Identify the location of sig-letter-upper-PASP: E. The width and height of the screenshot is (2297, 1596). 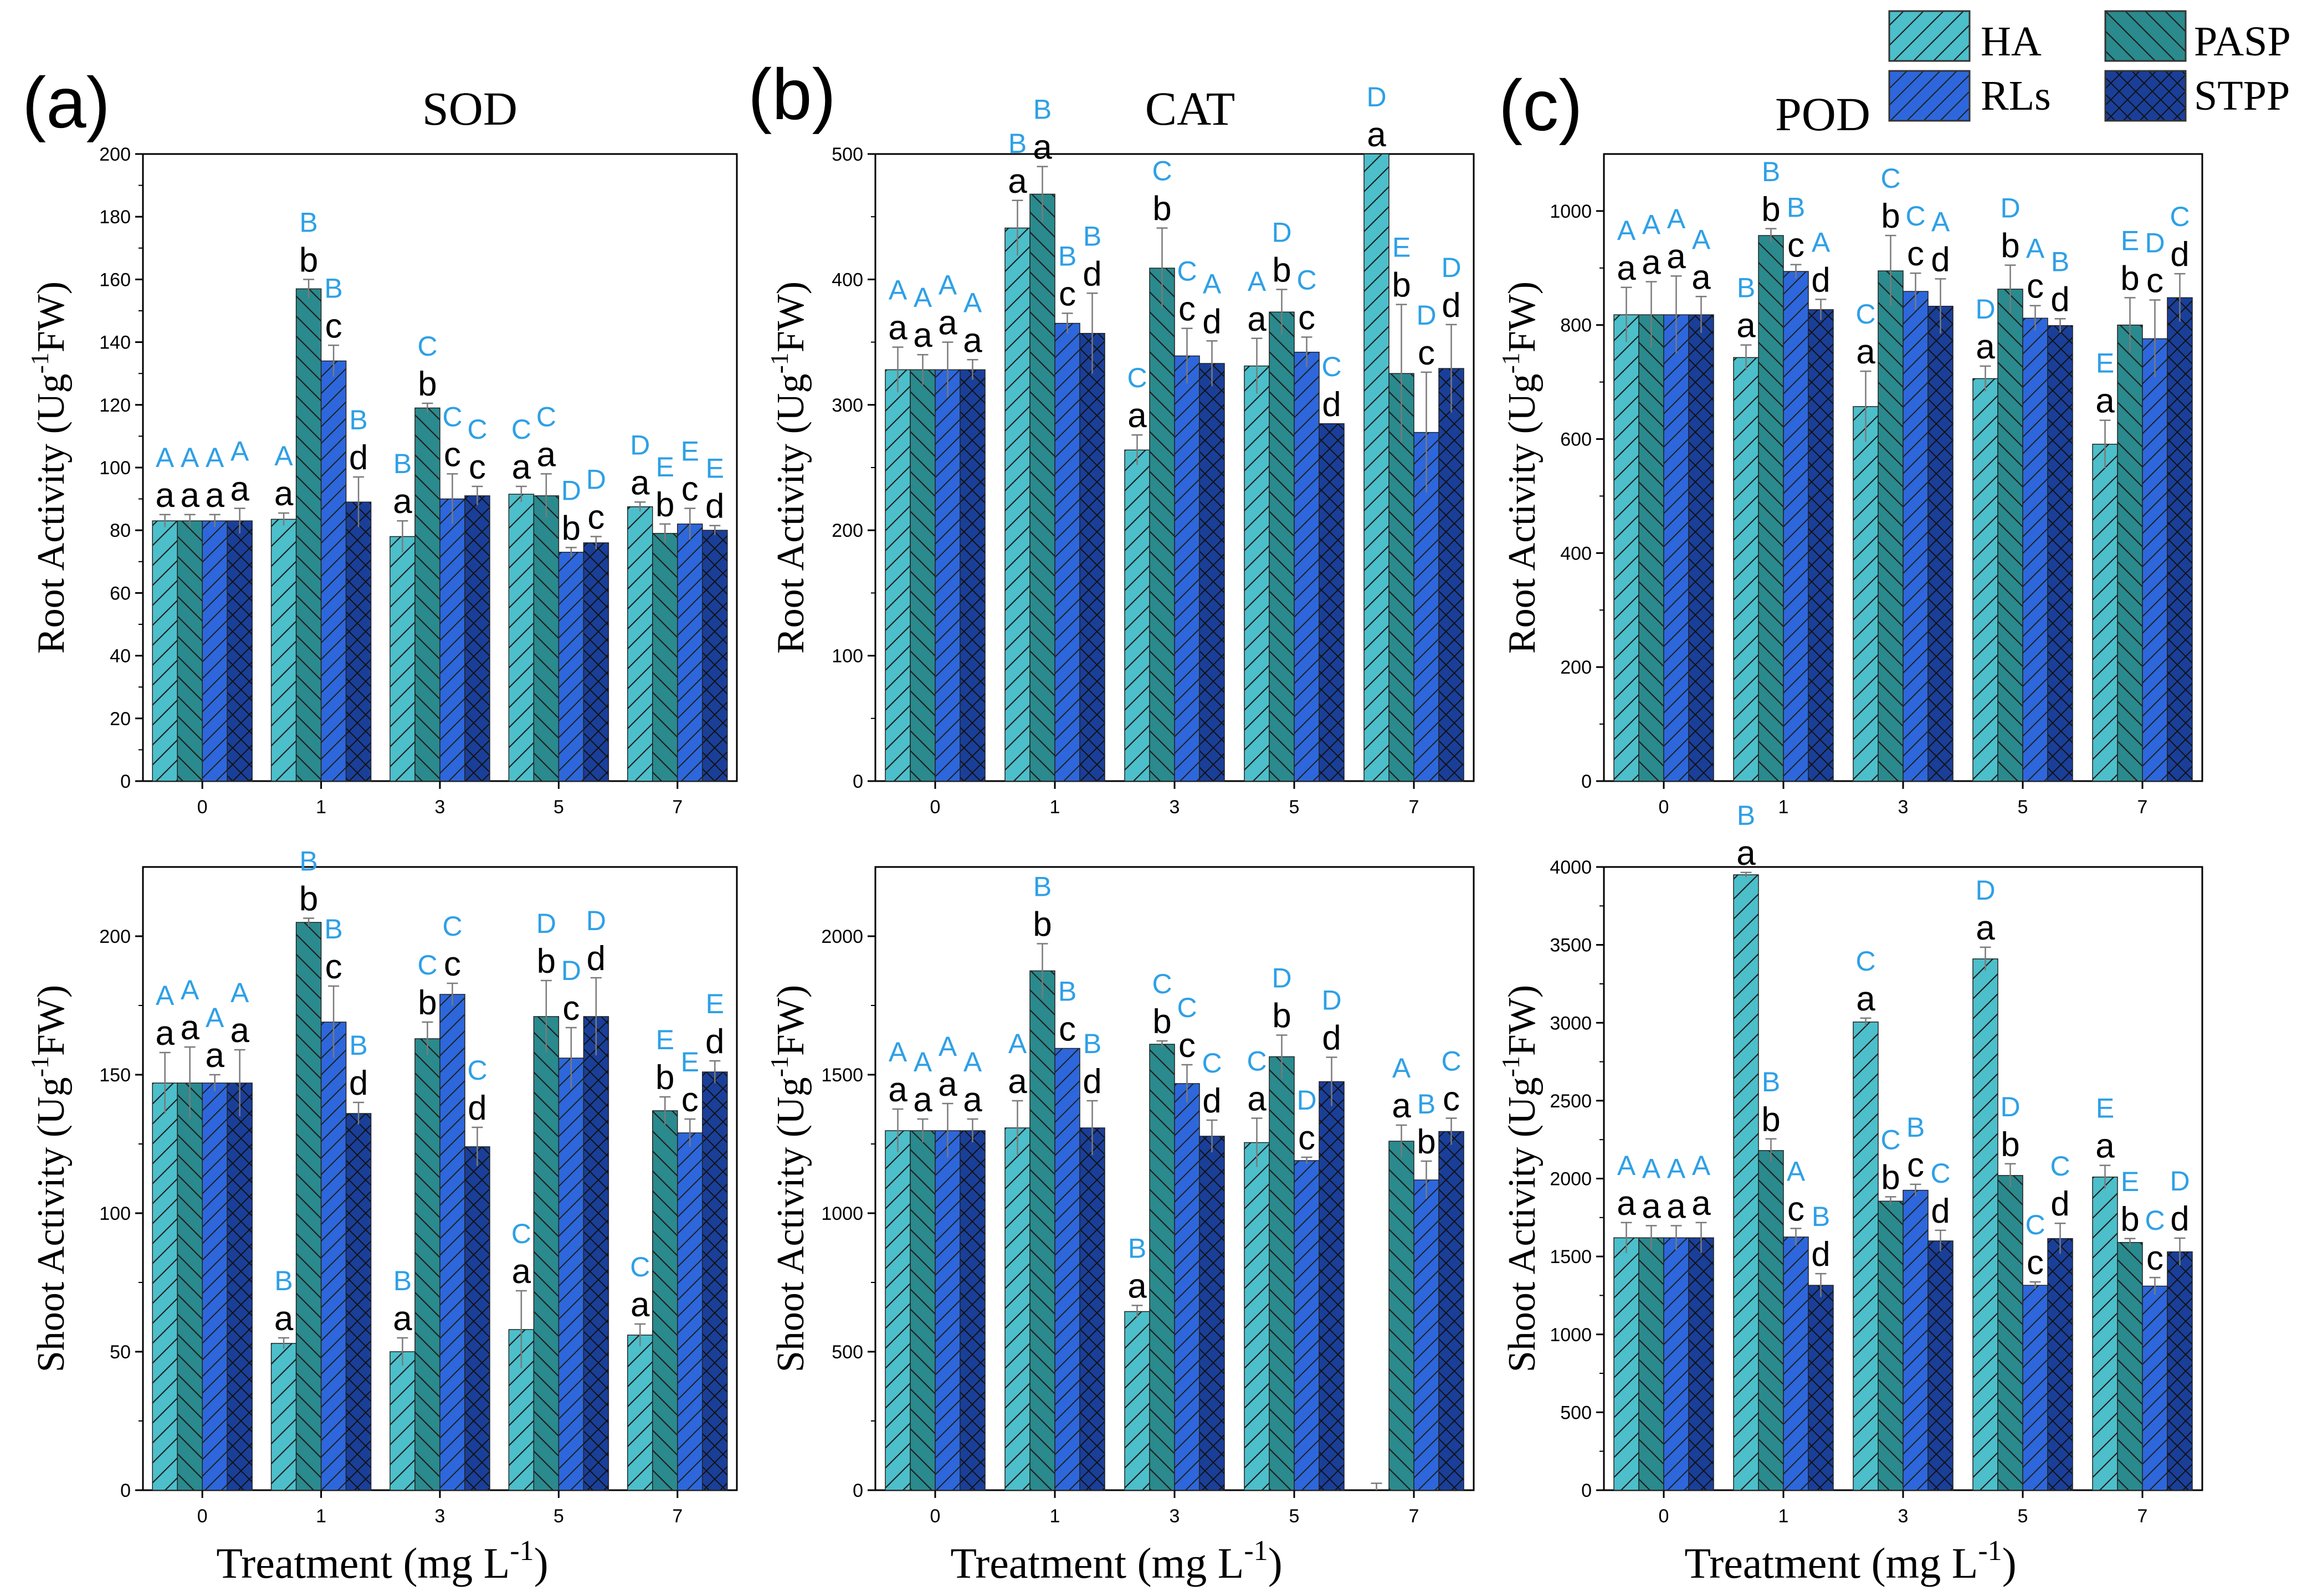
(665, 467).